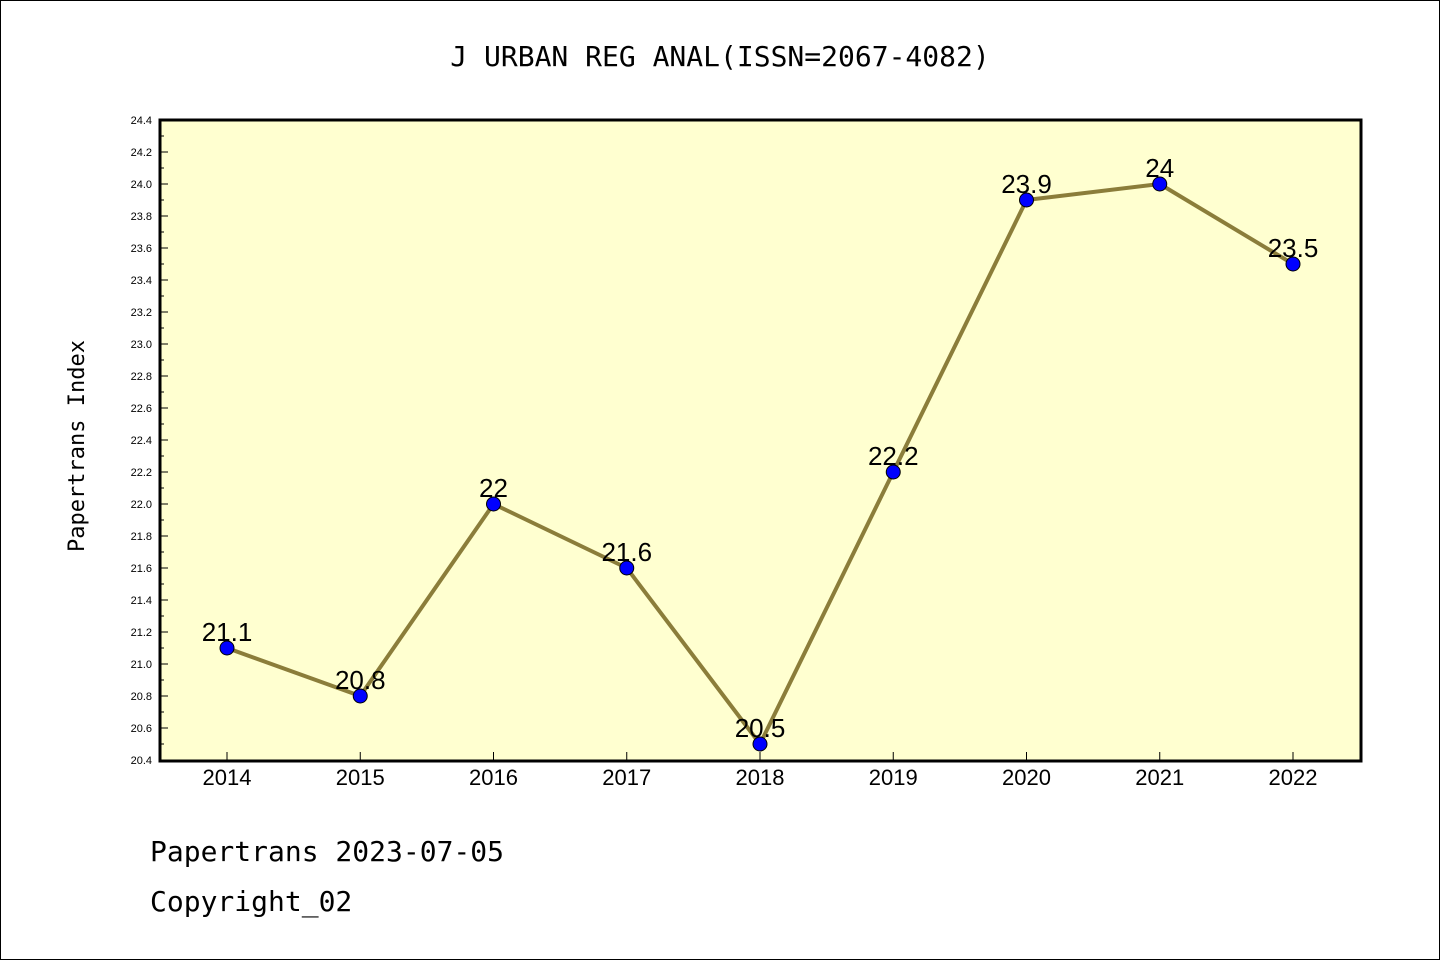 This screenshot has width=1440, height=960. I want to click on y-tick-label: 21.6, so click(141, 569).